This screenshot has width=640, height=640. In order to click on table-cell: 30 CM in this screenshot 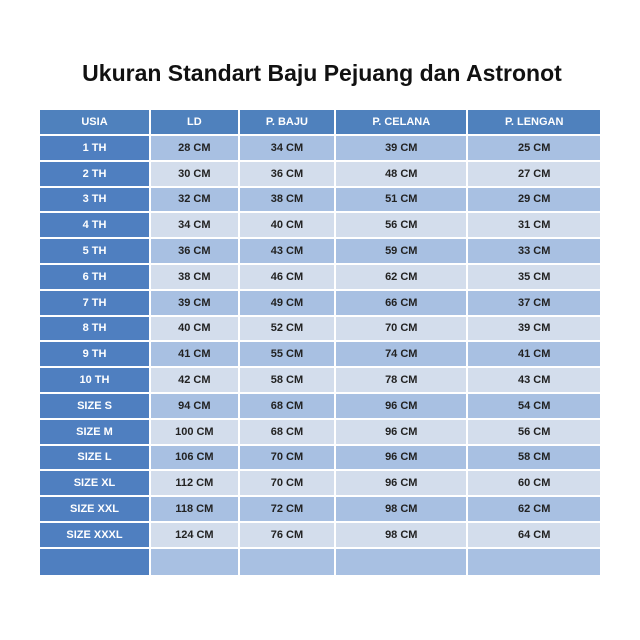, I will do `click(194, 173)`.